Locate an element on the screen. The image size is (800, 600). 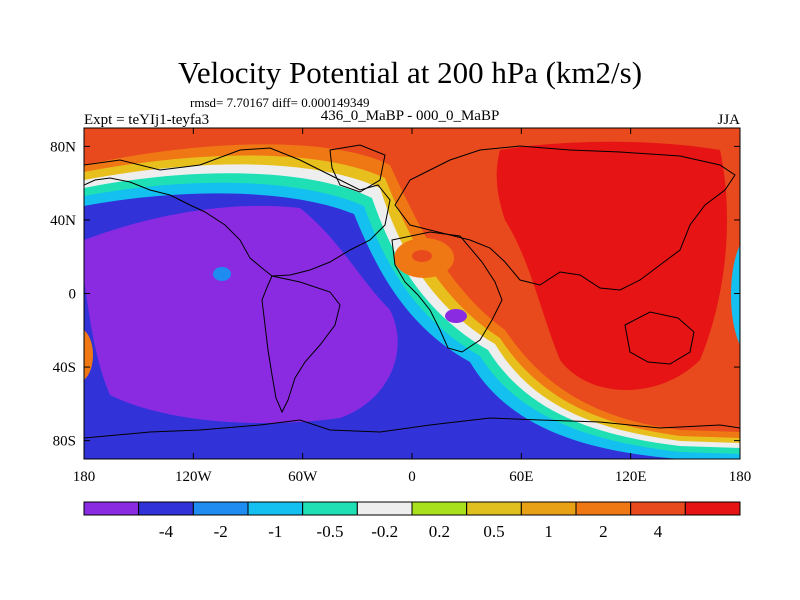
stats-label: rmsd= 7.70167 diff= 0.000149349 is located at coordinates (279, 102).